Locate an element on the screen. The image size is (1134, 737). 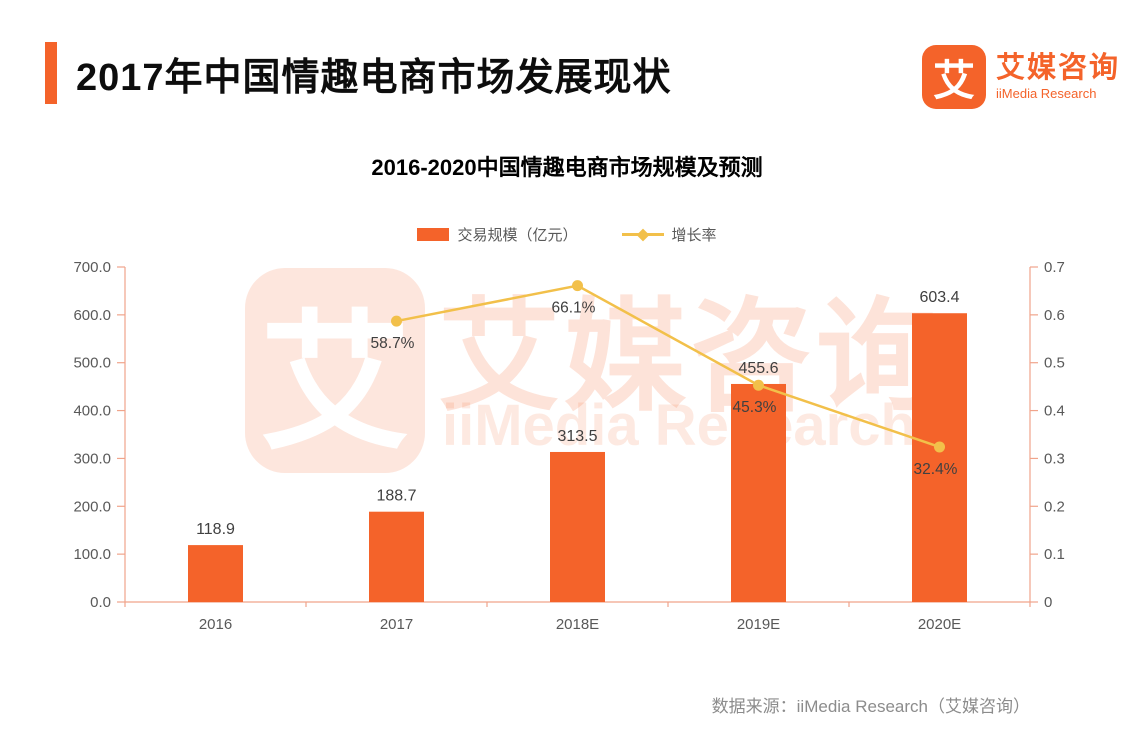
diamond-marker-icon is located at coordinates (642, 234).